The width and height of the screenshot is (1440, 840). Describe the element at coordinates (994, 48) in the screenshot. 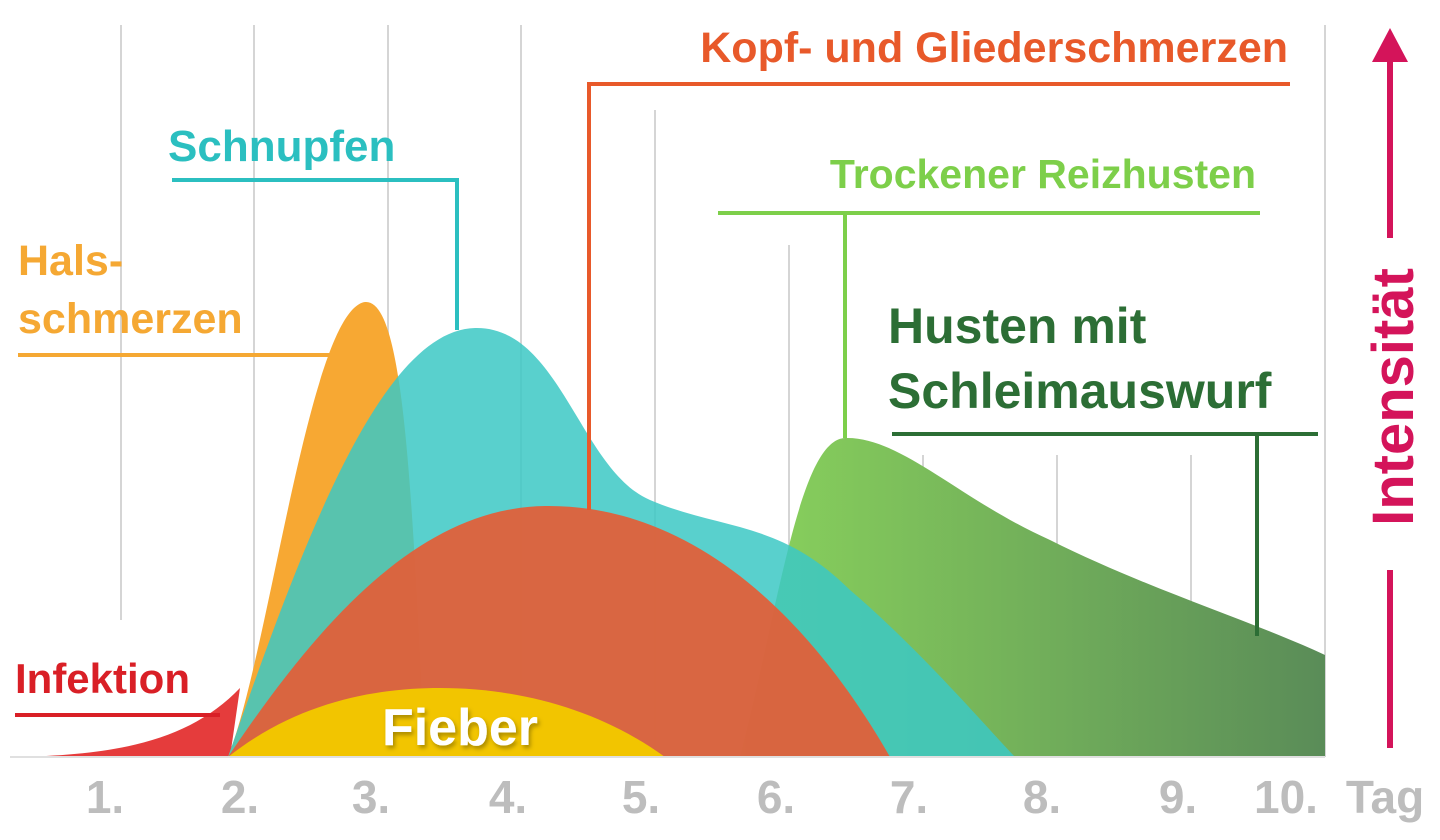

I see `label: Kopf- und Gliederschmerzen` at that location.